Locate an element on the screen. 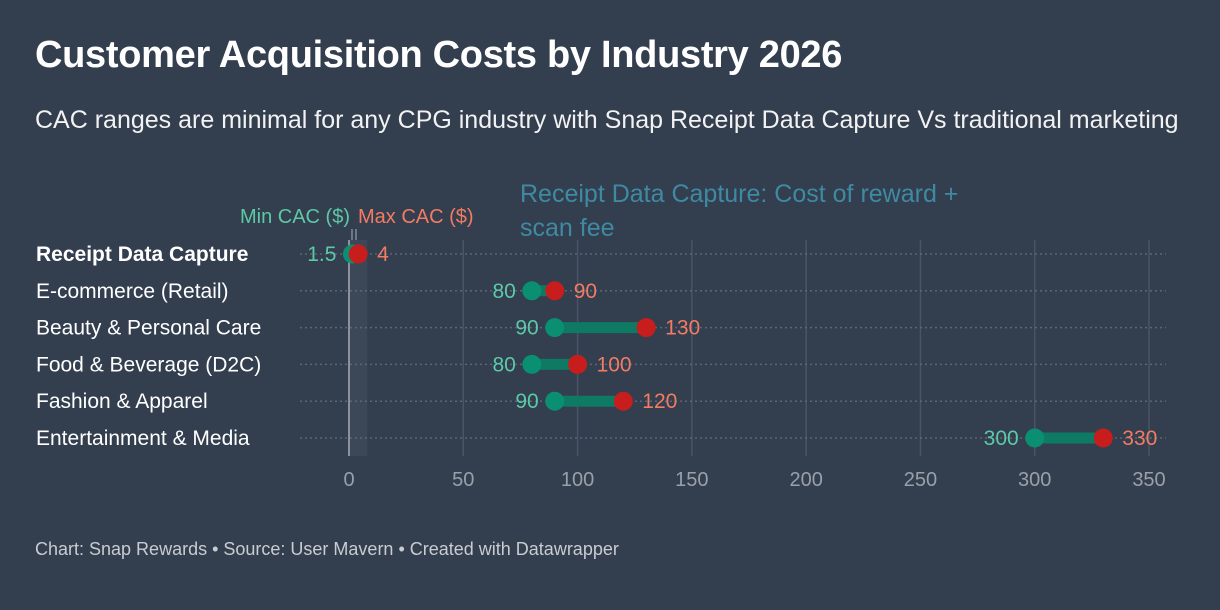  max-value-label: 4 is located at coordinates (383, 254).